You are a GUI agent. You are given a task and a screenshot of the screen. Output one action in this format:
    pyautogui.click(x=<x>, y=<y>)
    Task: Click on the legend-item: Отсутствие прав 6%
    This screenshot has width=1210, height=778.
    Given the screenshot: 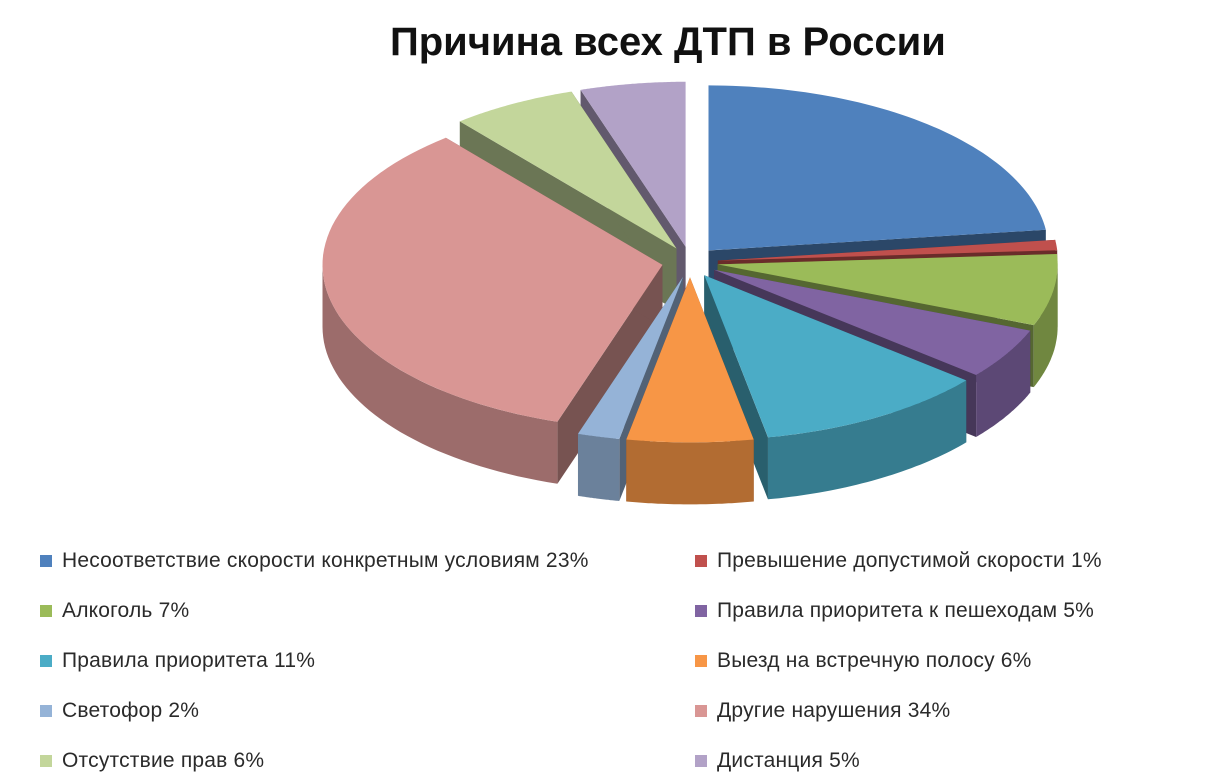 What is the action you would take?
    pyautogui.click(x=152, y=761)
    